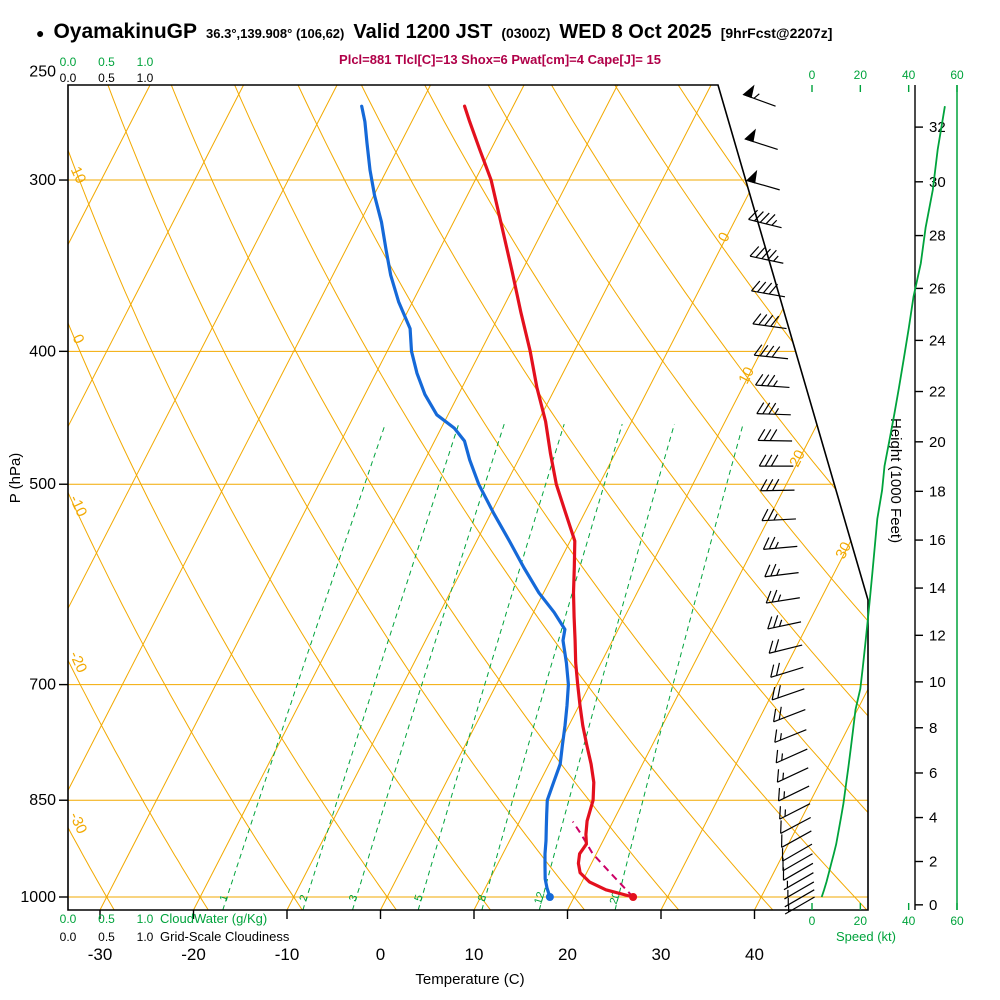  Describe the element at coordinates (15, 478) in the screenshot. I see `svg-text: P (hPa)` at that location.